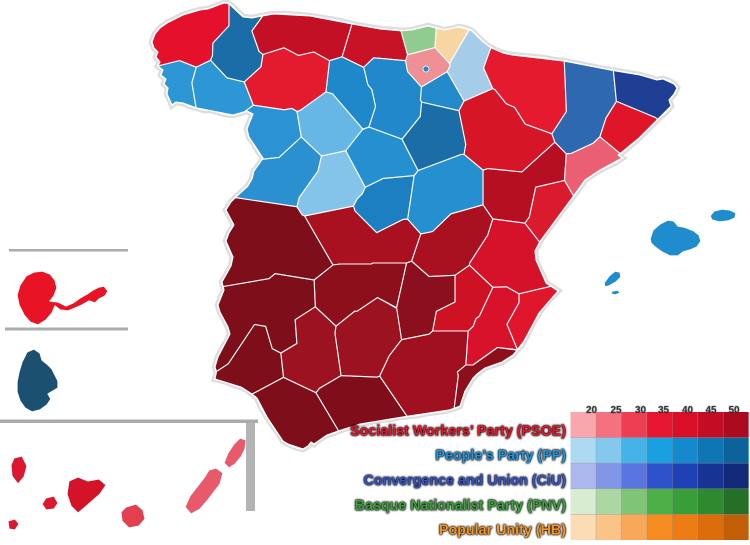 This screenshot has height=545, width=750. What do you see at coordinates (641, 410) in the screenshot?
I see `svg-text: 30` at bounding box center [641, 410].